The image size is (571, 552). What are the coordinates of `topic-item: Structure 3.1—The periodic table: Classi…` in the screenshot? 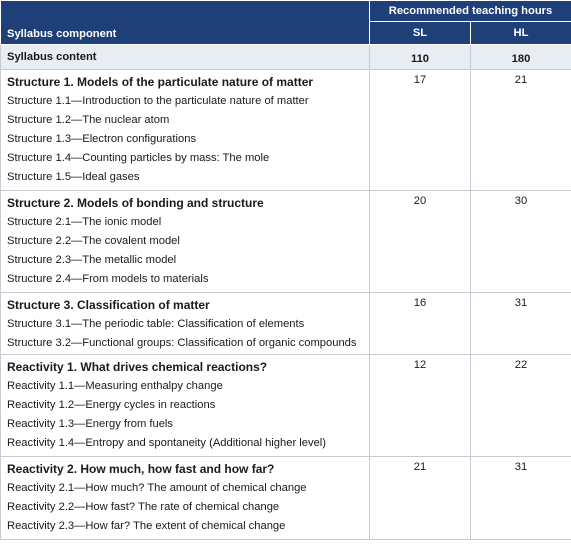 It's located at (156, 324).